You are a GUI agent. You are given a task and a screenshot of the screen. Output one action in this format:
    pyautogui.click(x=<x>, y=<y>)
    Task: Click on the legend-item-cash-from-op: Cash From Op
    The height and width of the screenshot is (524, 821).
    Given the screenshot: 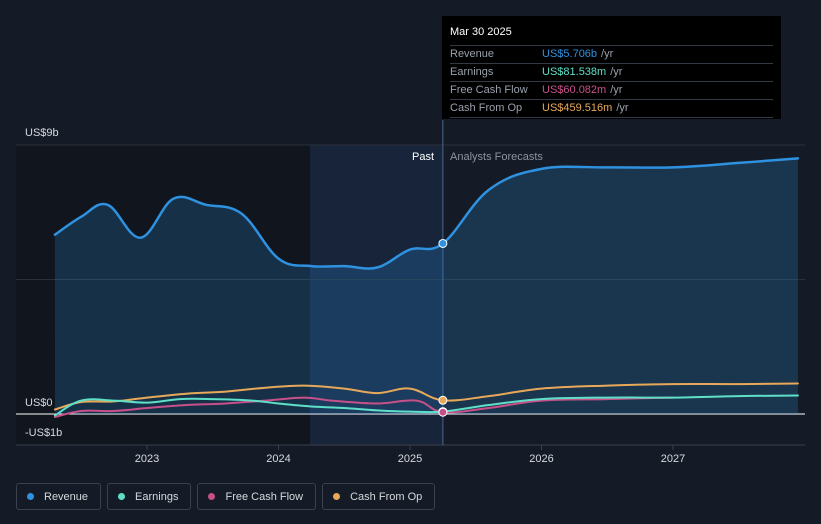 What is the action you would take?
    pyautogui.click(x=379, y=496)
    